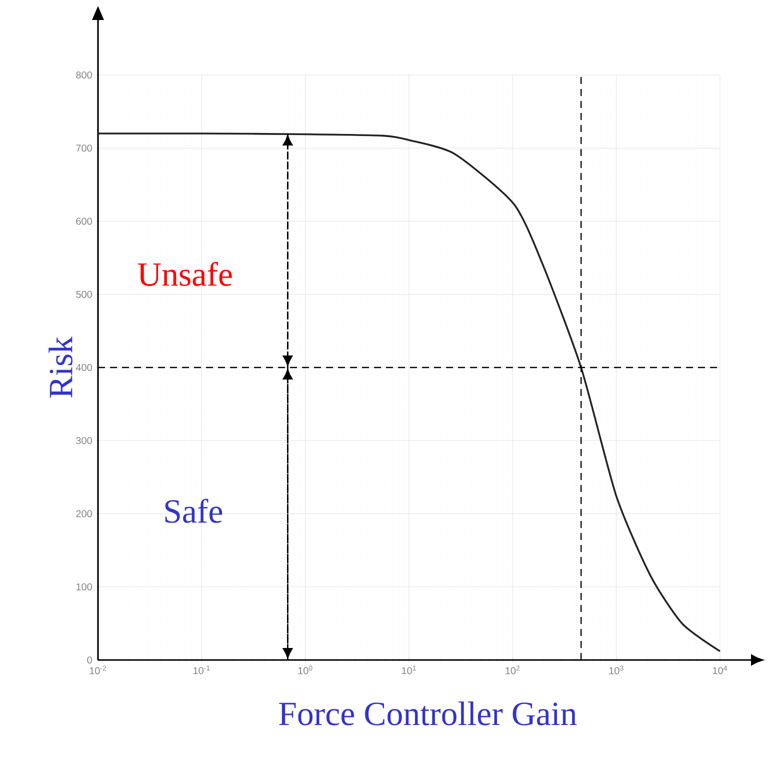 This screenshot has height=762, width=772. What do you see at coordinates (84, 75) in the screenshot?
I see `y-tick-label: 800` at bounding box center [84, 75].